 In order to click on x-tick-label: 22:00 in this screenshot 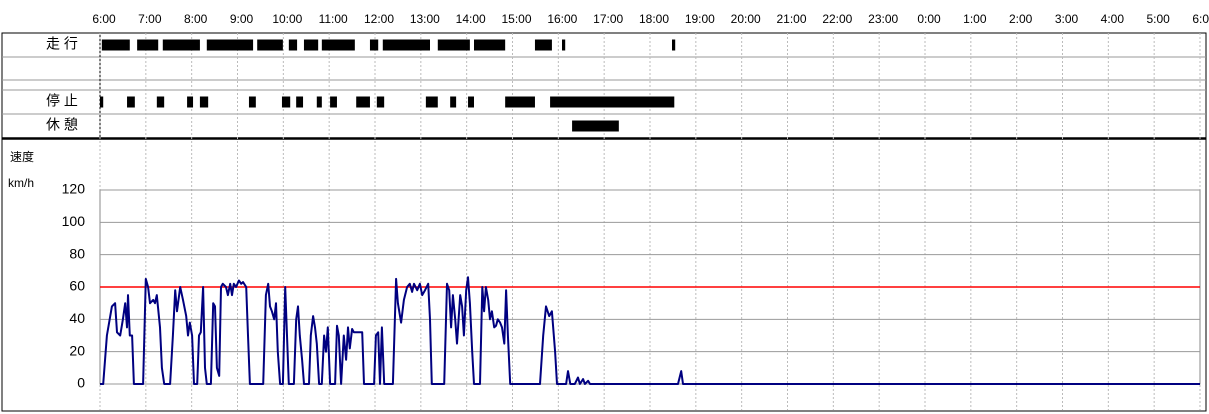, I will do `click(837, 19)`.